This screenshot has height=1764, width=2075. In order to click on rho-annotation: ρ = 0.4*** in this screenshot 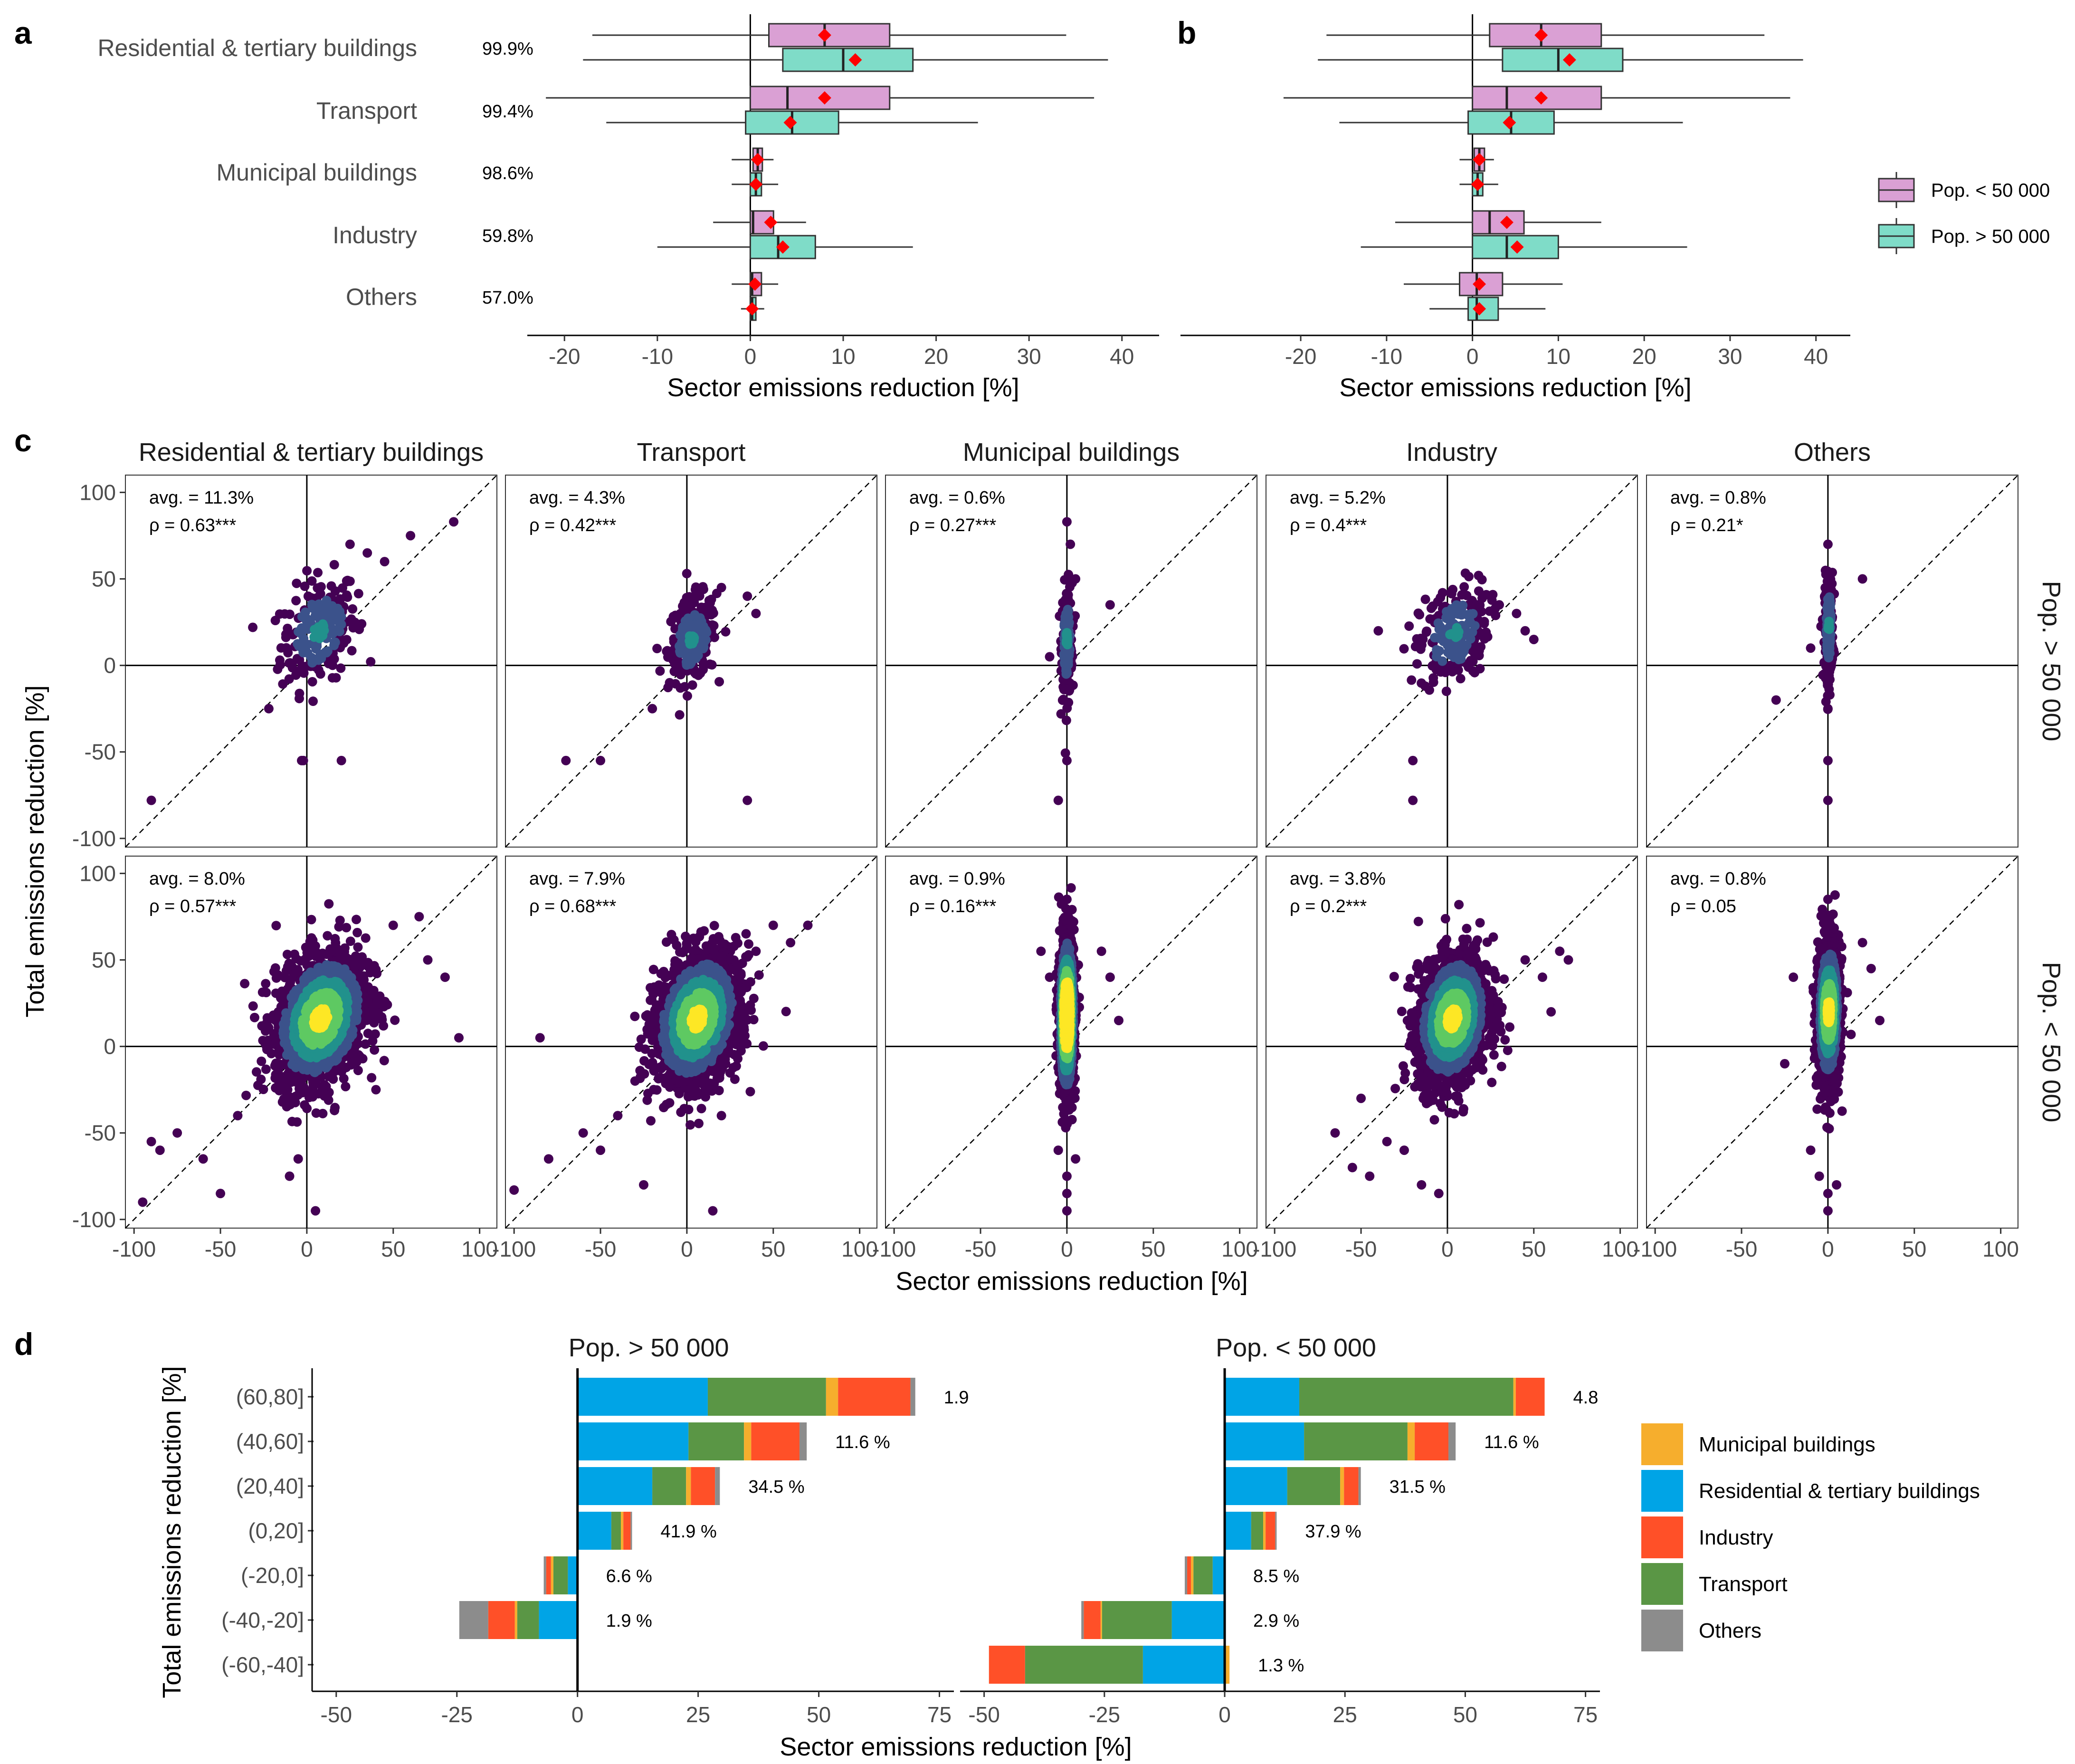, I will do `click(1328, 525)`.